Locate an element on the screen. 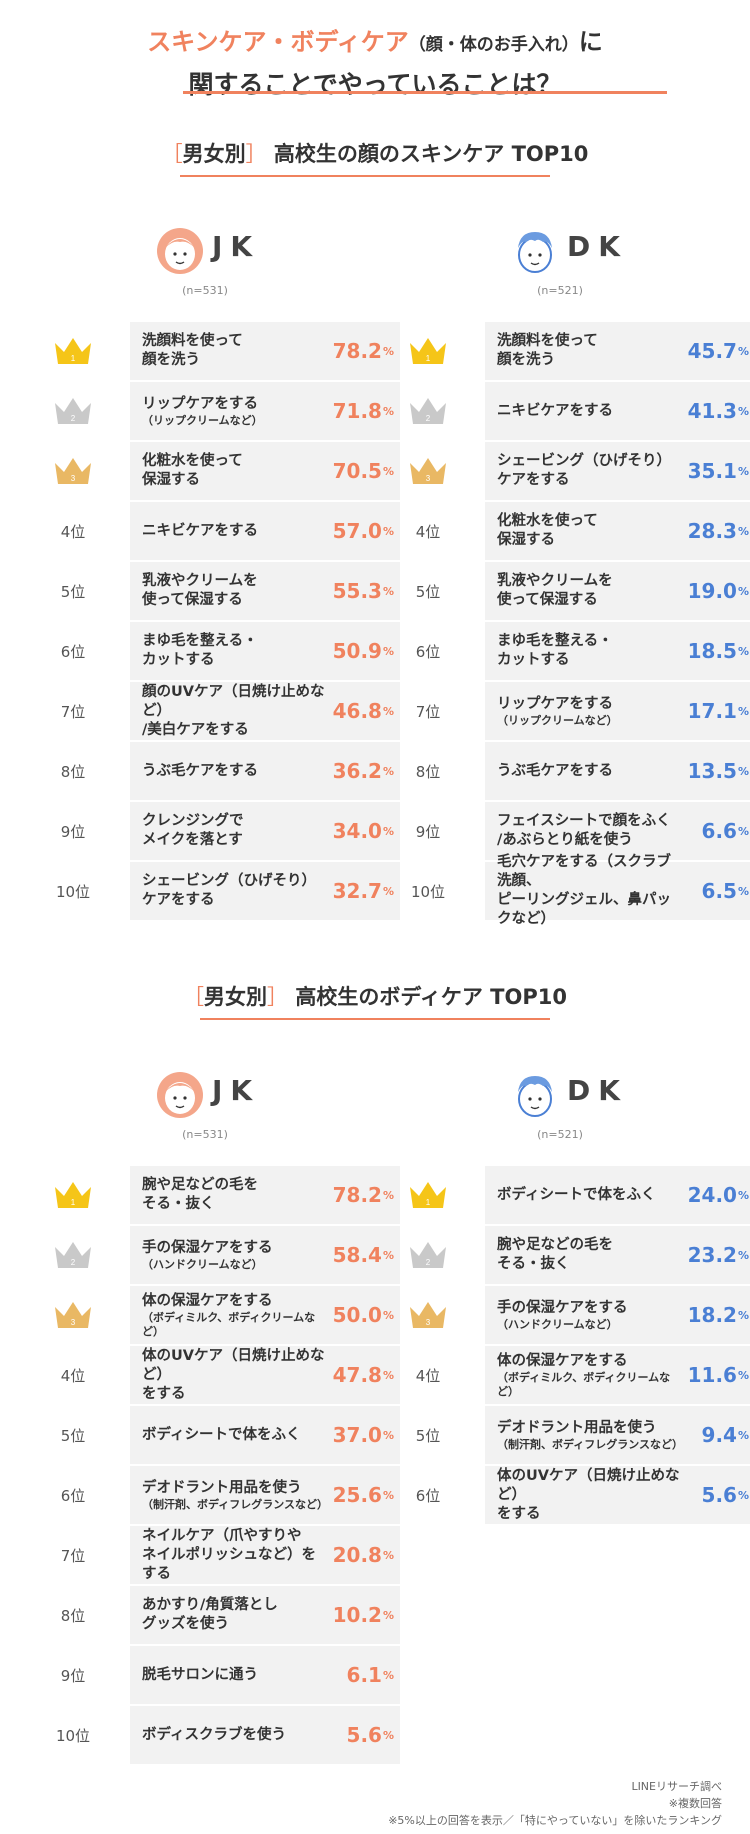 The image size is (750, 1834). rank: 1 is located at coordinates (73, 351).